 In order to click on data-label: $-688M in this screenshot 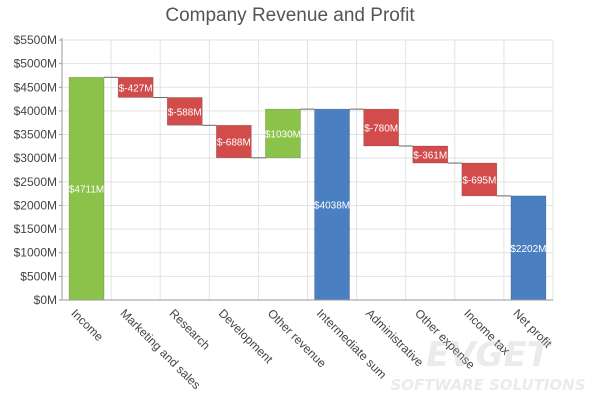, I will do `click(234, 143)`.